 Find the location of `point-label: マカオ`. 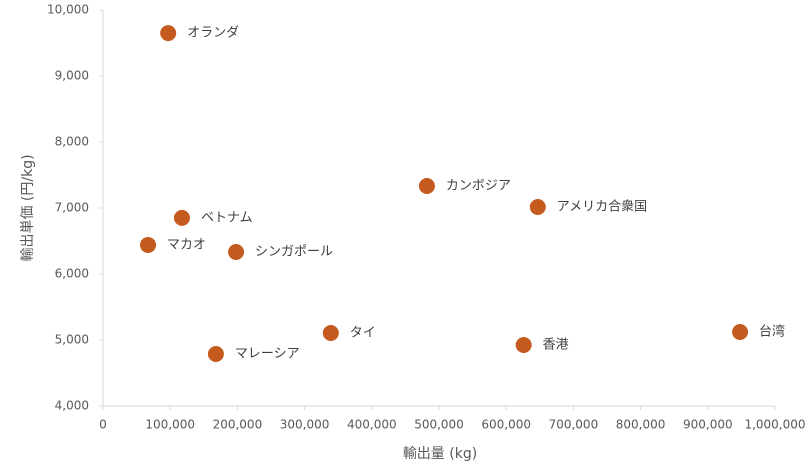

point-label: マカオ is located at coordinates (186, 244).